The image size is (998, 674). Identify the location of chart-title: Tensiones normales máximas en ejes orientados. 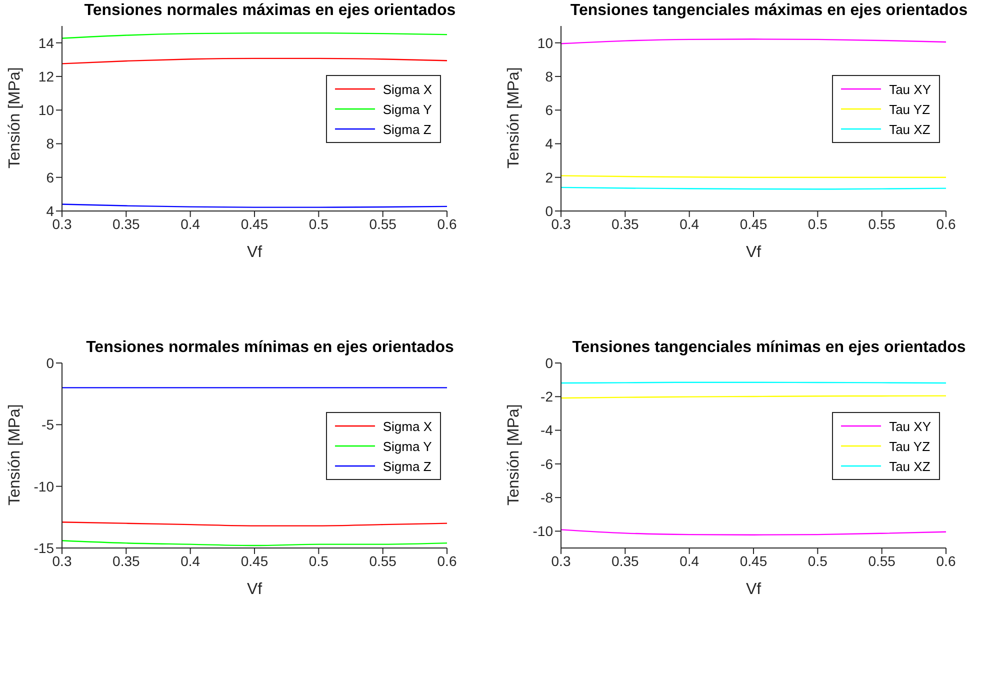
(270, 11).